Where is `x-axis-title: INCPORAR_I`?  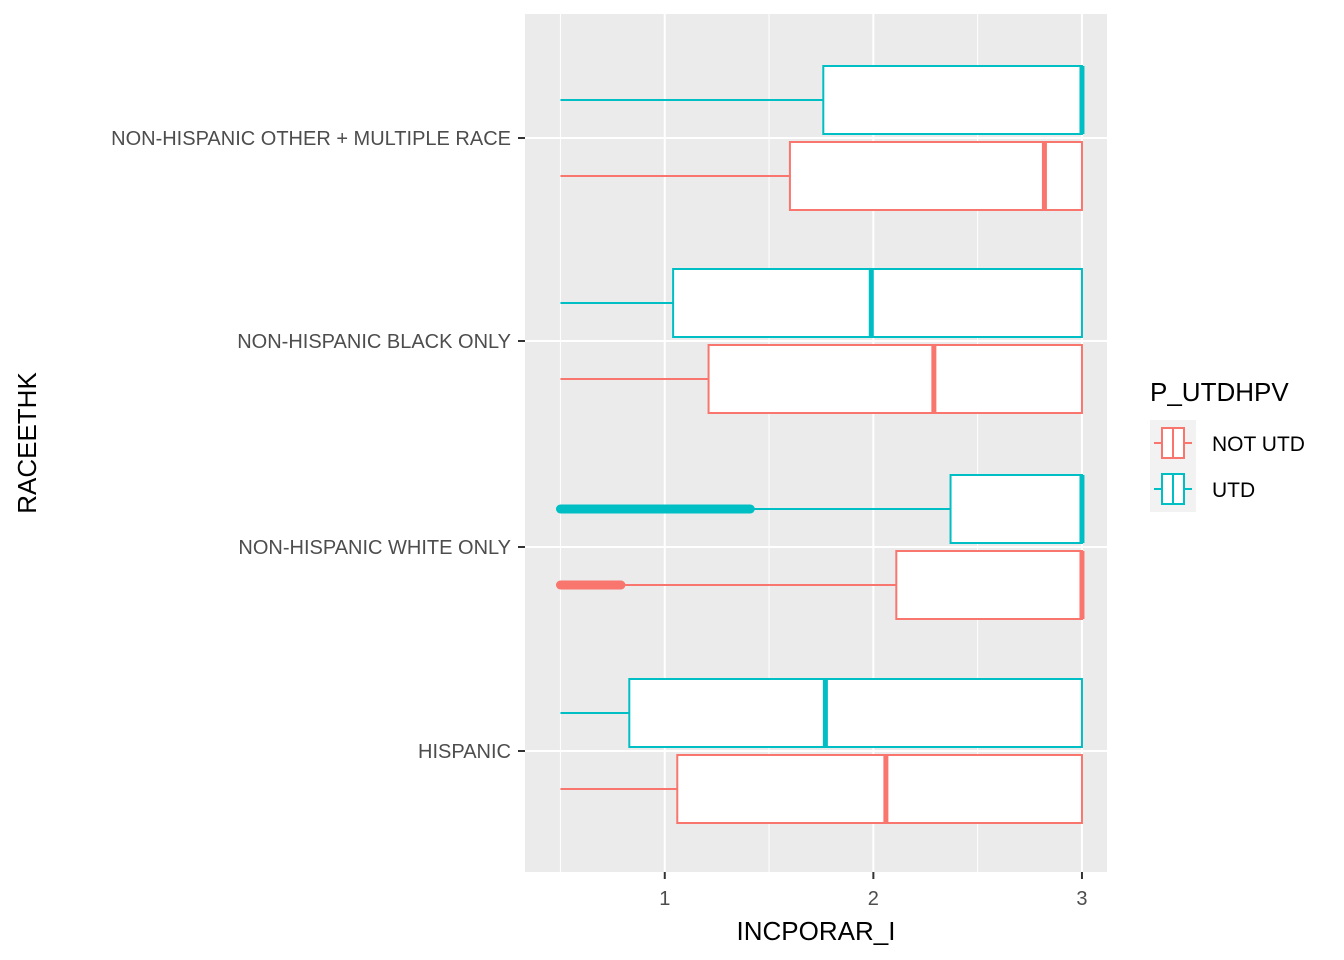
x-axis-title: INCPORAR_I is located at coordinates (816, 931).